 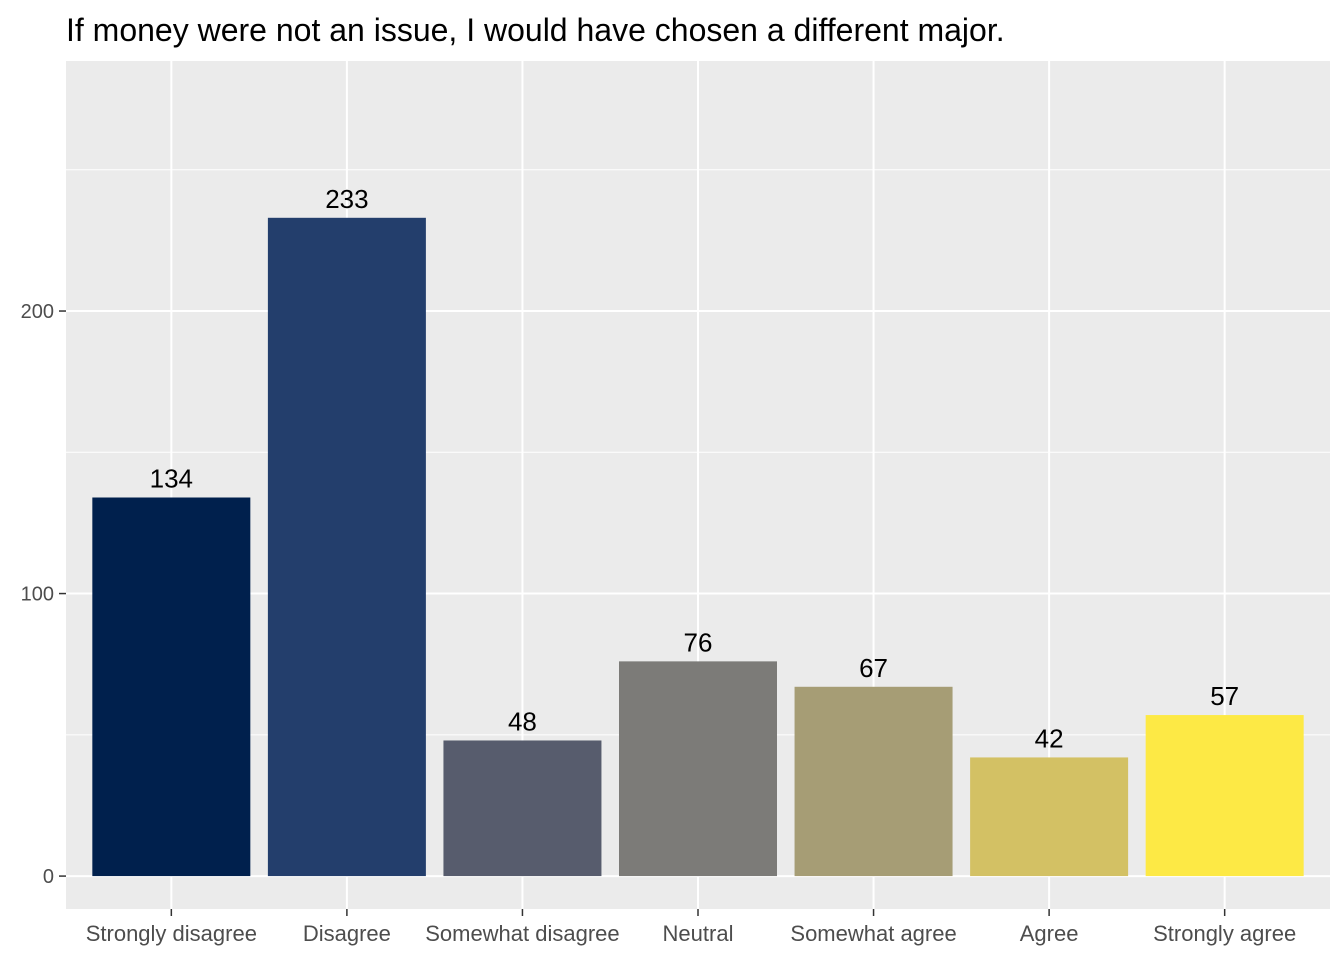 I want to click on x-tick-label: Somewhat agree, so click(x=873, y=933).